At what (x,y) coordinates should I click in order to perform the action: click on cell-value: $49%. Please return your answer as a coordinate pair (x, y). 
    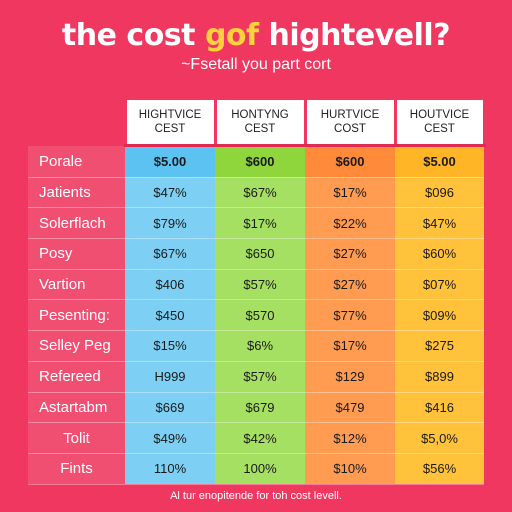
    Looking at the image, I should click on (170, 438).